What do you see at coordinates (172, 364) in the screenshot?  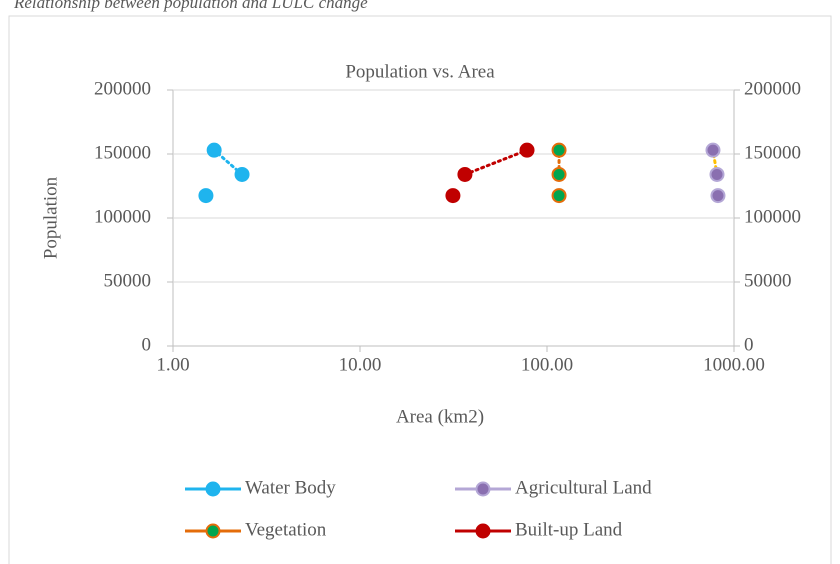 I see `x-tick-label: 1.00` at bounding box center [172, 364].